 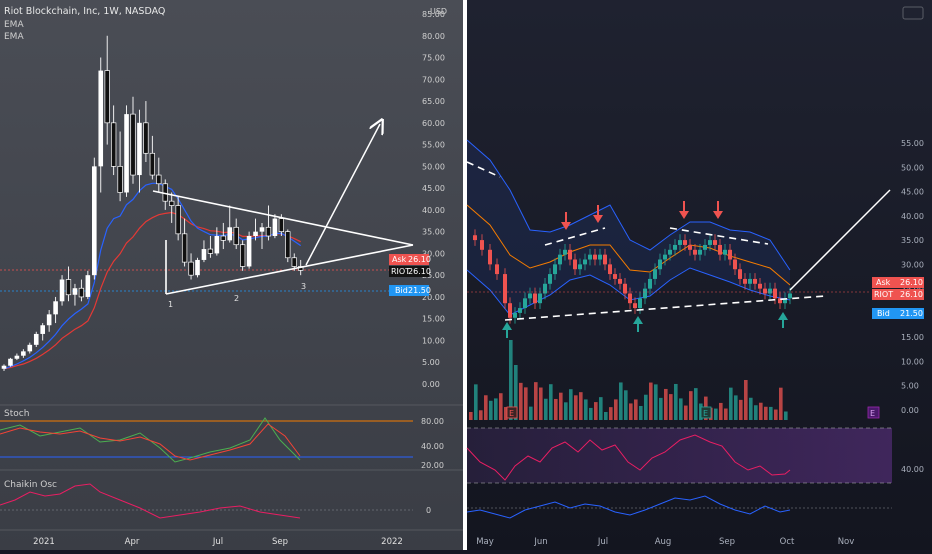 What do you see at coordinates (912, 264) in the screenshot?
I see `price-tick-label: 30.00` at bounding box center [912, 264].